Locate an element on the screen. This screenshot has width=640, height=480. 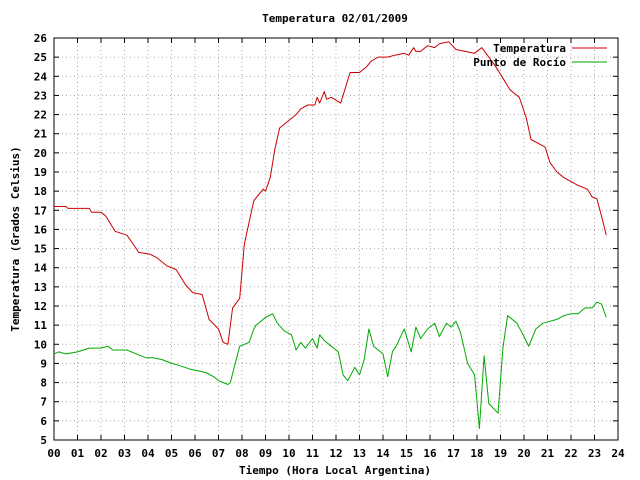
y-tick-label: 14 is located at coordinates (41, 268).